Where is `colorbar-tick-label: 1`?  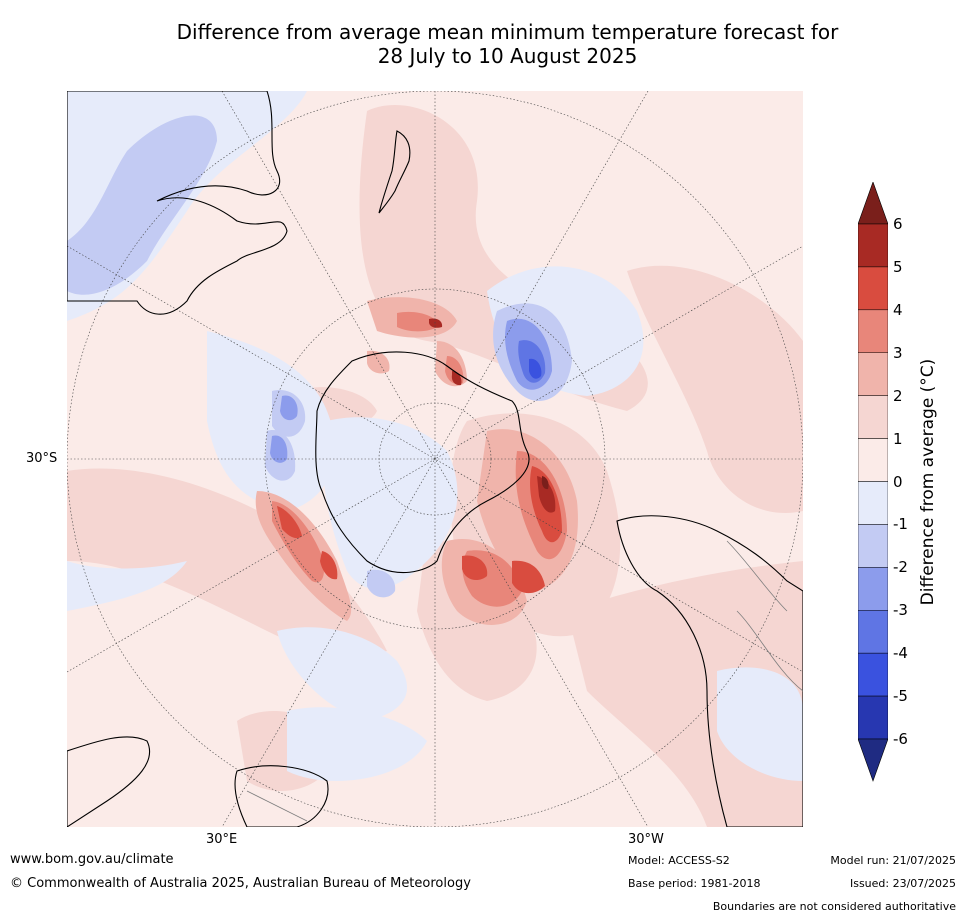 colorbar-tick-label: 1 is located at coordinates (898, 438).